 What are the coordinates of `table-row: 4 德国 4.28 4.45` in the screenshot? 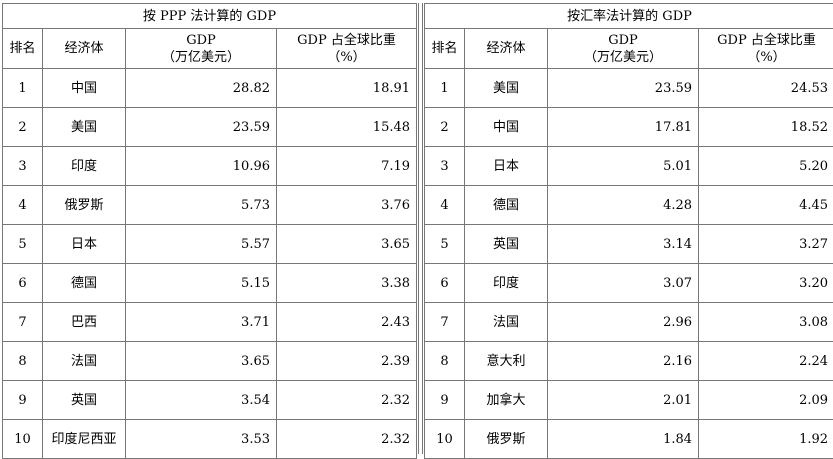 It's located at (628, 205).